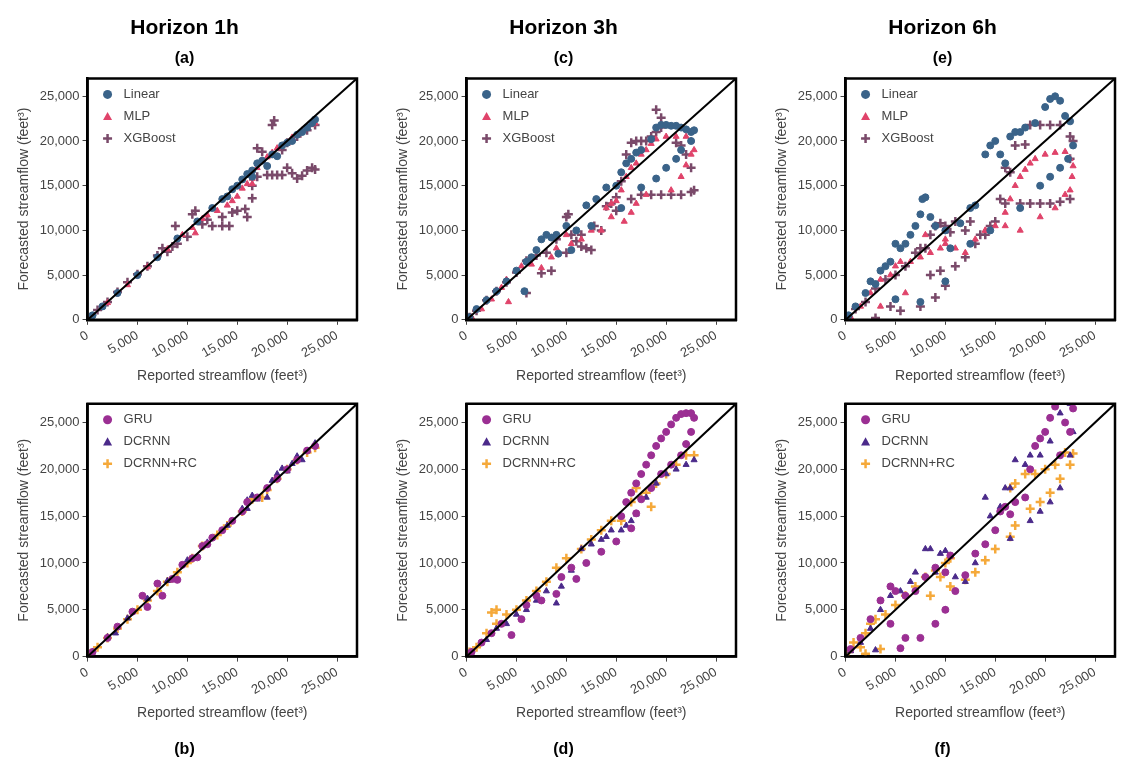  What do you see at coordinates (184, 58) in the screenshot?
I see `chart-subtitle: (a)` at bounding box center [184, 58].